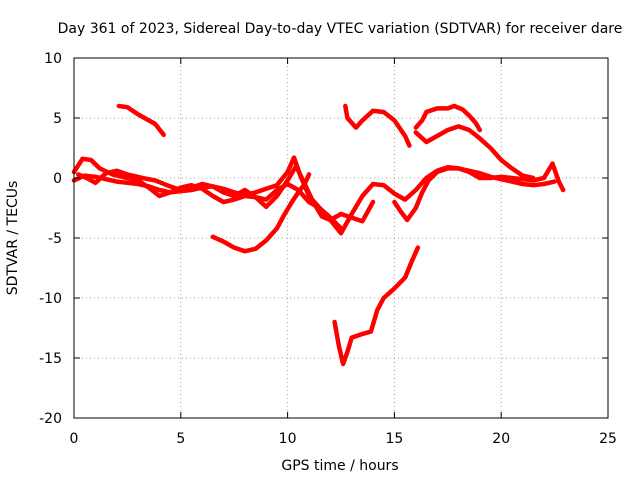 Image resolution: width=640 pixels, height=480 pixels. I want to click on series-sat-d, so click(141, 120).